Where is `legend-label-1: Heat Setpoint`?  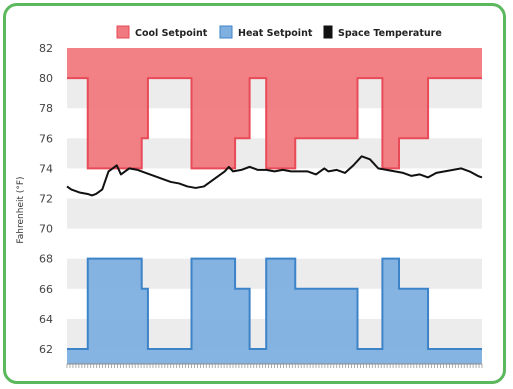
legend-label-1: Heat Setpoint is located at coordinates (275, 33).